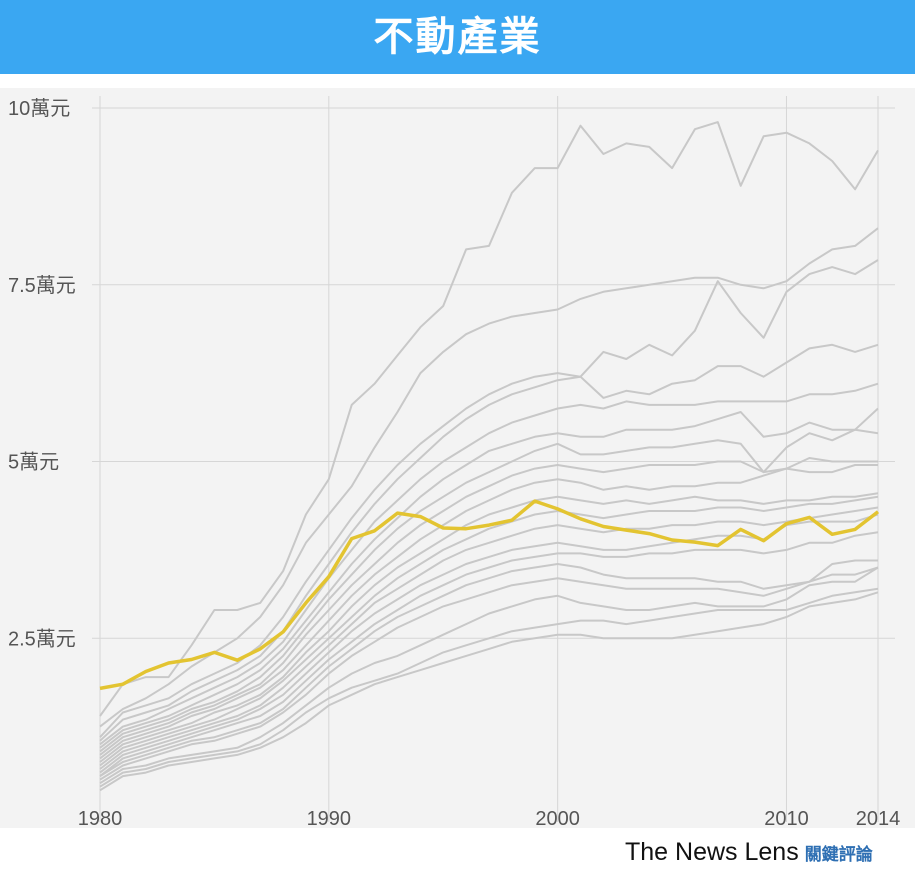  Describe the element at coordinates (42, 638) in the screenshot. I see `y-tick-label: 2.5萬元` at that location.